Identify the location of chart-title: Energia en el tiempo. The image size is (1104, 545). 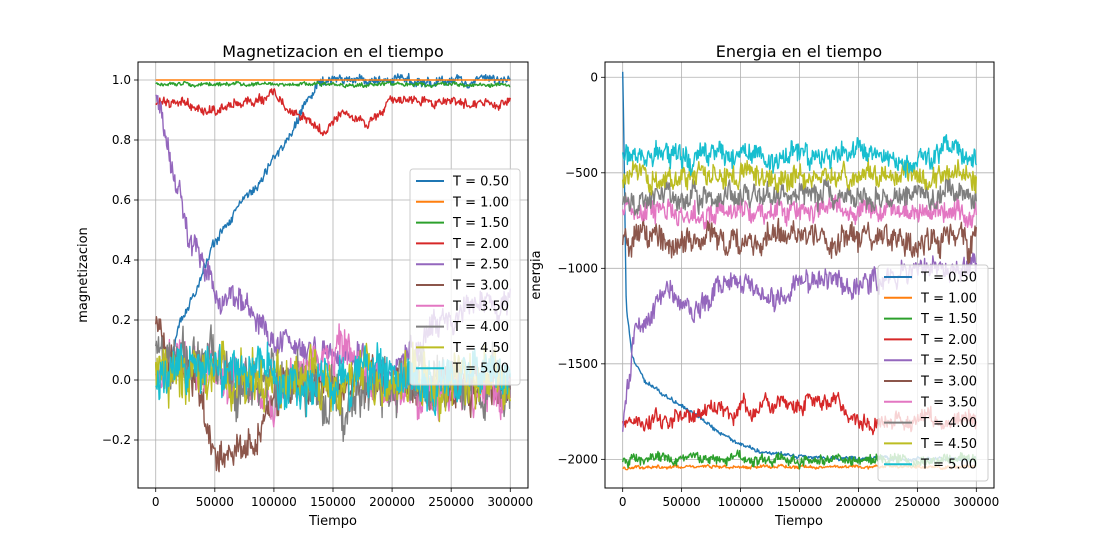
(799, 51).